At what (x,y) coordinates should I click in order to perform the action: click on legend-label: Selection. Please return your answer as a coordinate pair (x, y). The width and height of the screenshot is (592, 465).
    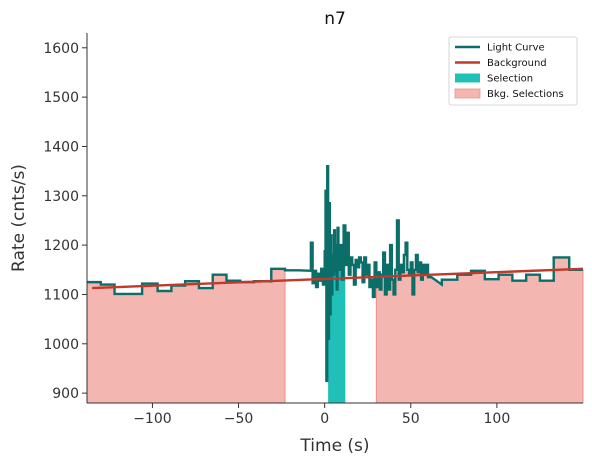
    Looking at the image, I should click on (510, 79).